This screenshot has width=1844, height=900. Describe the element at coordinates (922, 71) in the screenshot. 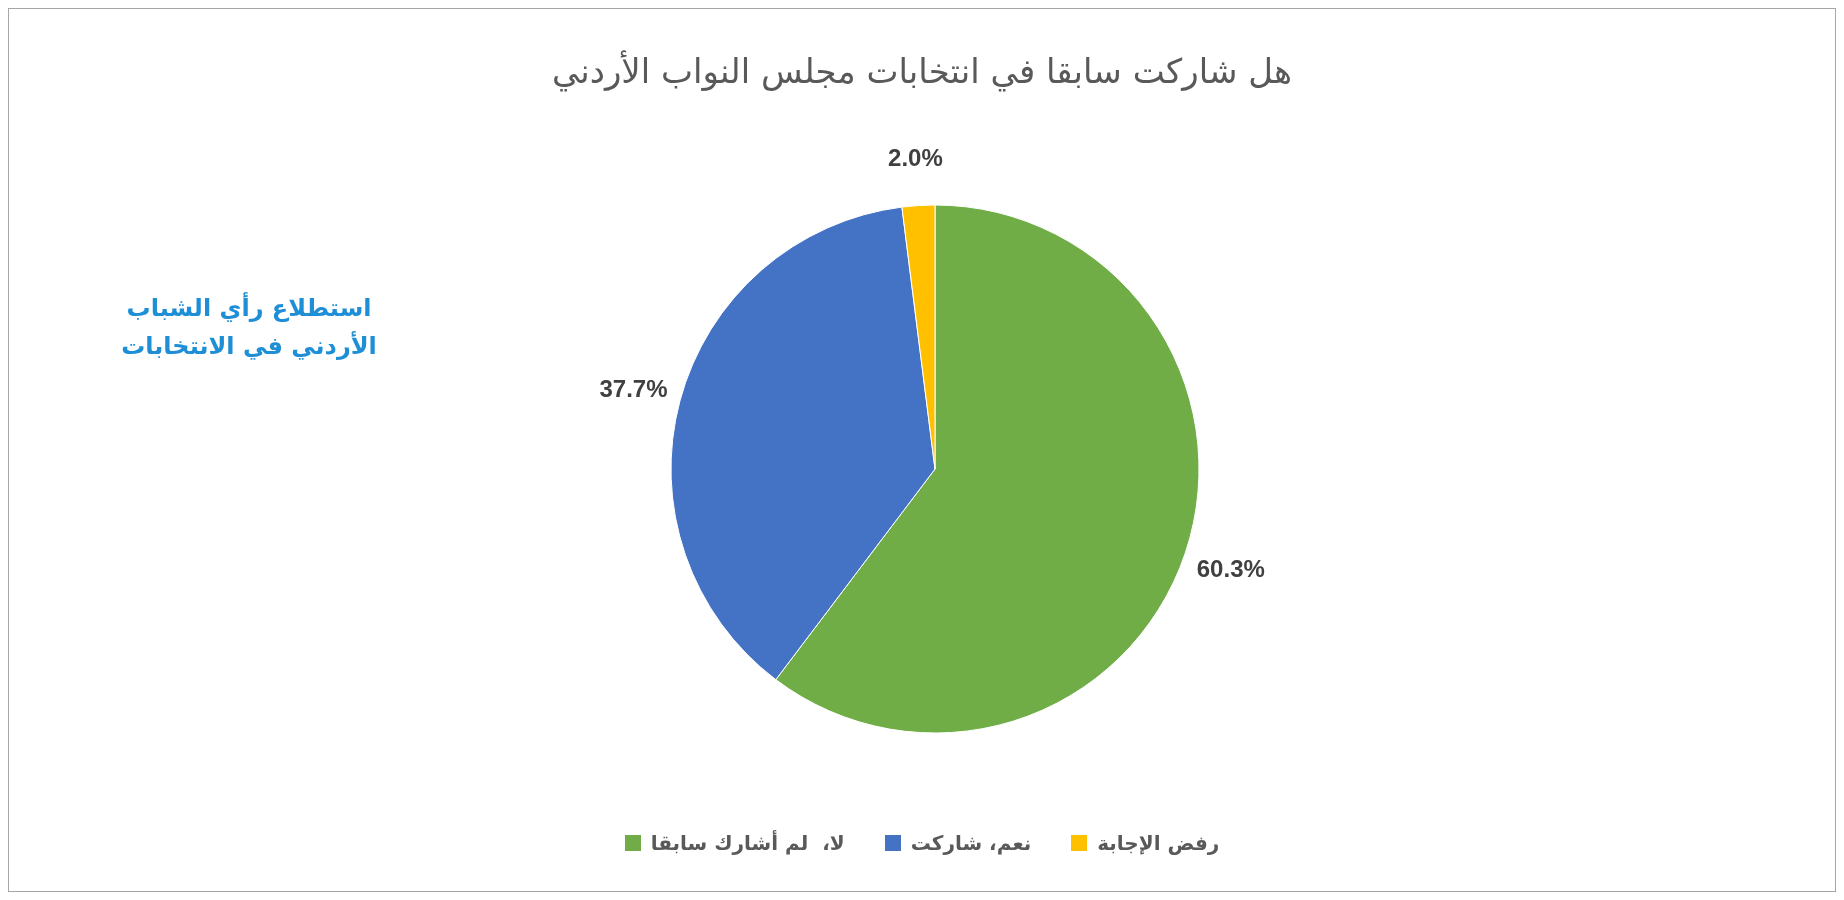

I see `chart-title: هل شاركت سابقا في انتخابات مجلس النواب الأردني` at that location.